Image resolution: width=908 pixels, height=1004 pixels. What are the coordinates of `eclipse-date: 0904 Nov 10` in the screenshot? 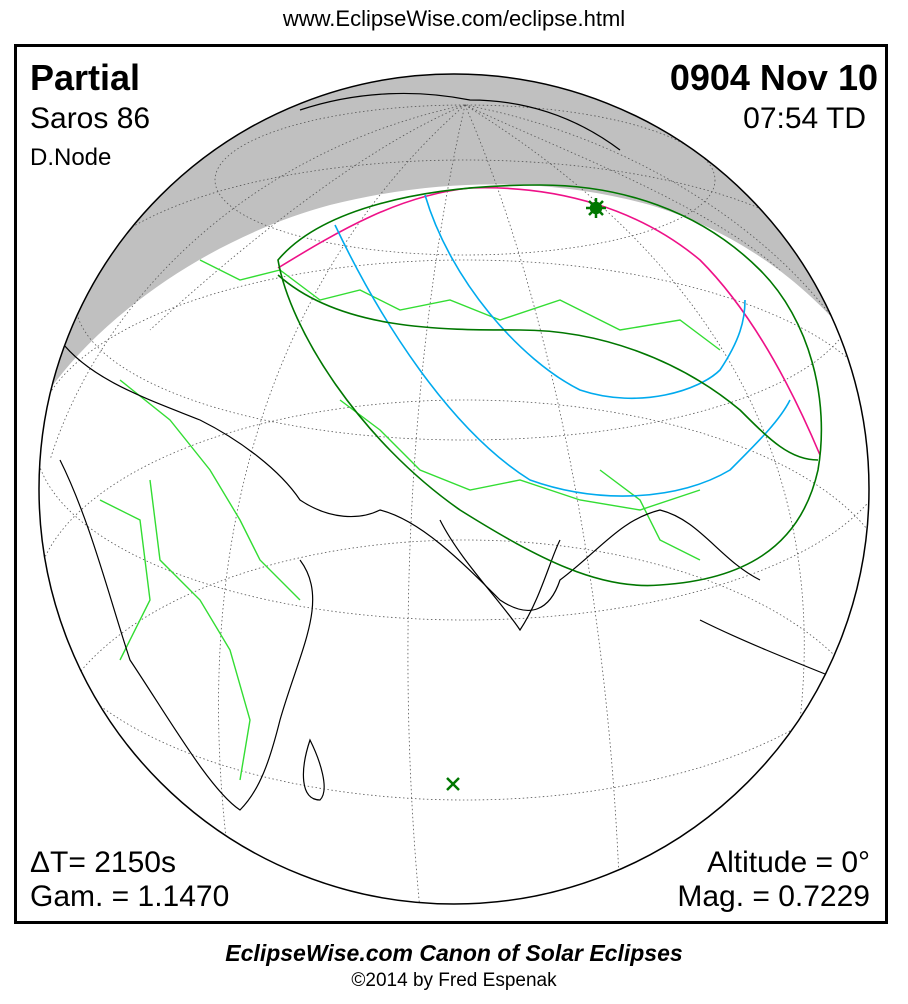 It's located at (773, 77).